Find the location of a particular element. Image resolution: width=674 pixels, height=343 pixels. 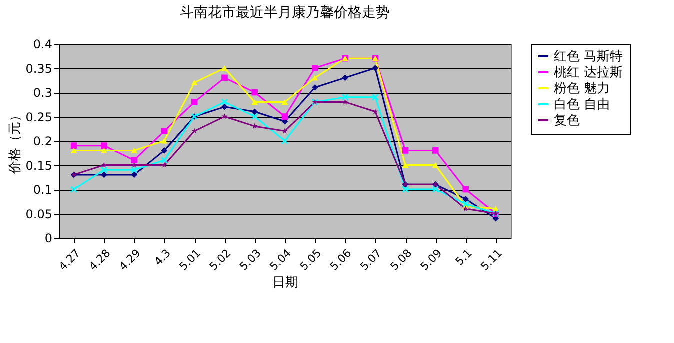

y-tick-label: 0.35 is located at coordinates (39, 69).